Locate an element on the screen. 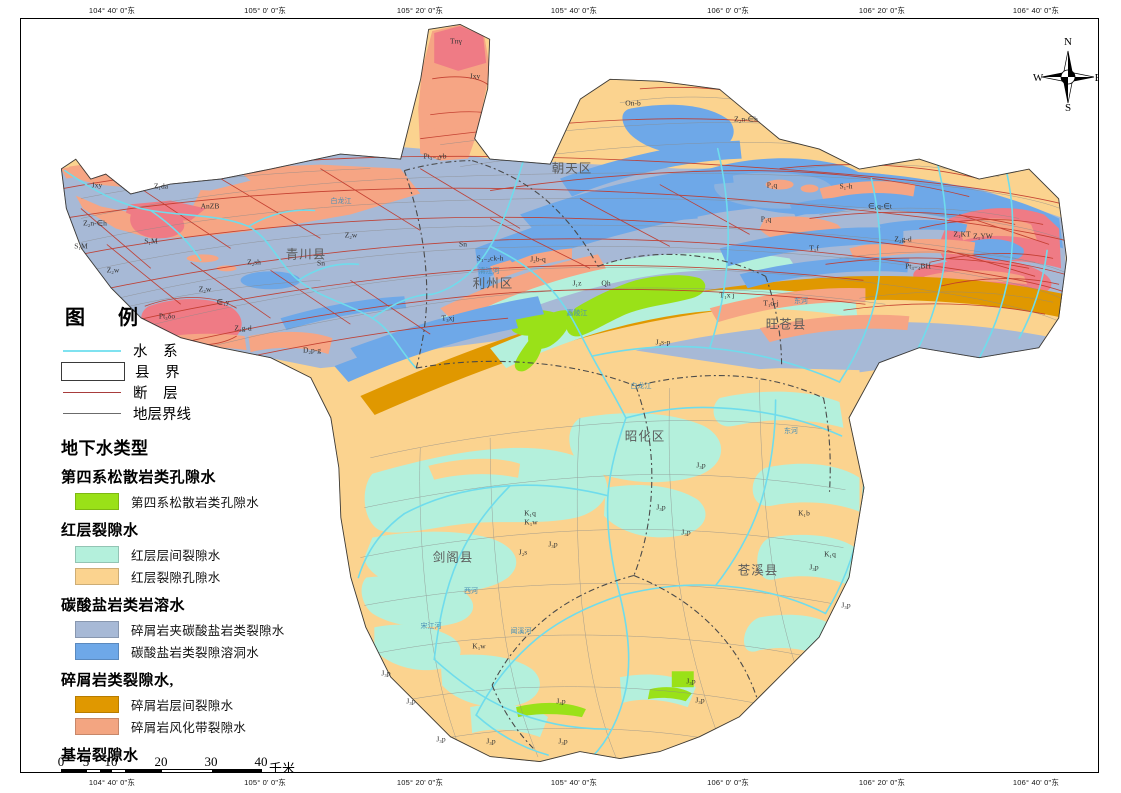  legend-item: 红层裂隙孔隙水 is located at coordinates (198, 576).